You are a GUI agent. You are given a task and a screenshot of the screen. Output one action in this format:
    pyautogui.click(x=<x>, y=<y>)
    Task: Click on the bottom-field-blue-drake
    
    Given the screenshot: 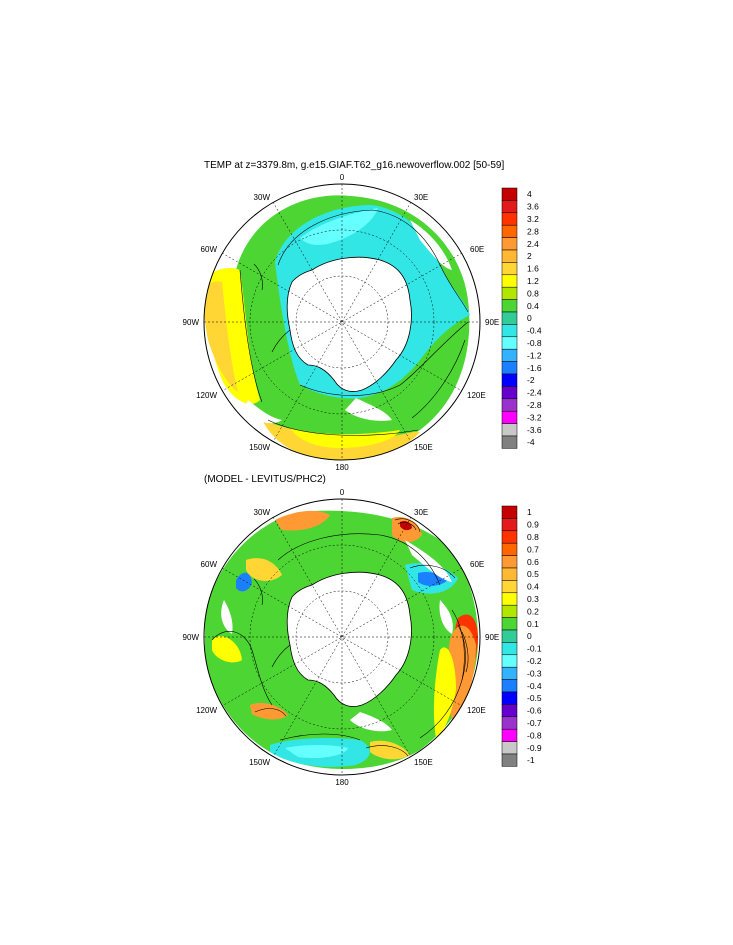 What is the action you would take?
    pyautogui.click(x=244, y=582)
    